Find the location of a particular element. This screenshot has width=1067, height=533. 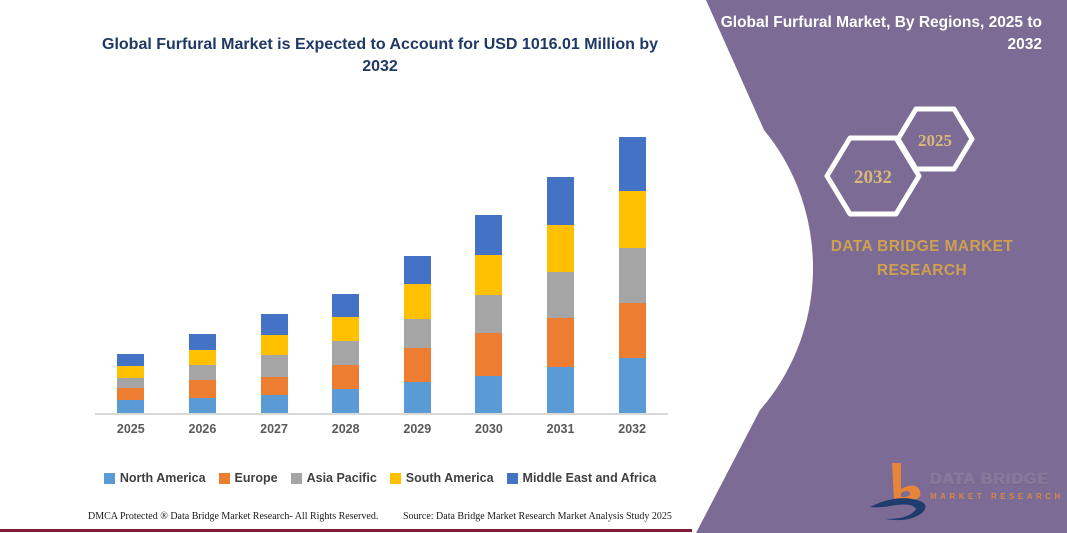

year-hexagons: 2032 2025 is located at coordinates (899, 161).